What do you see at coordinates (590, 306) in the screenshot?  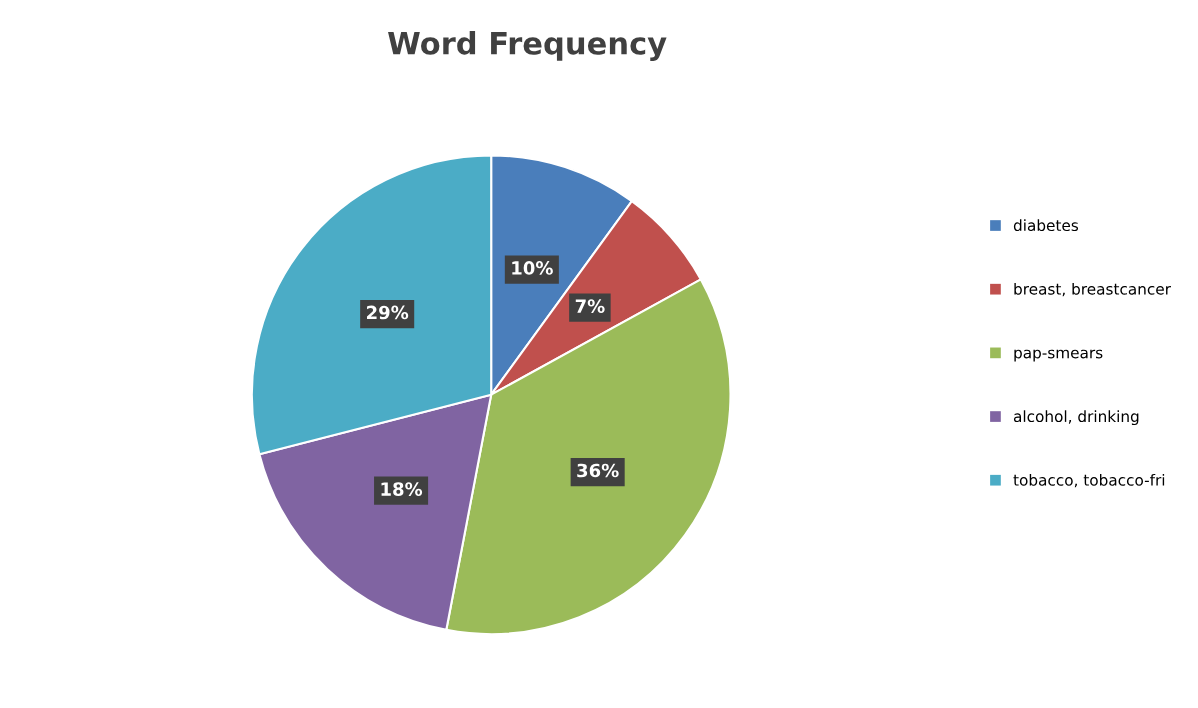 I see `data-label: 7%` at bounding box center [590, 306].